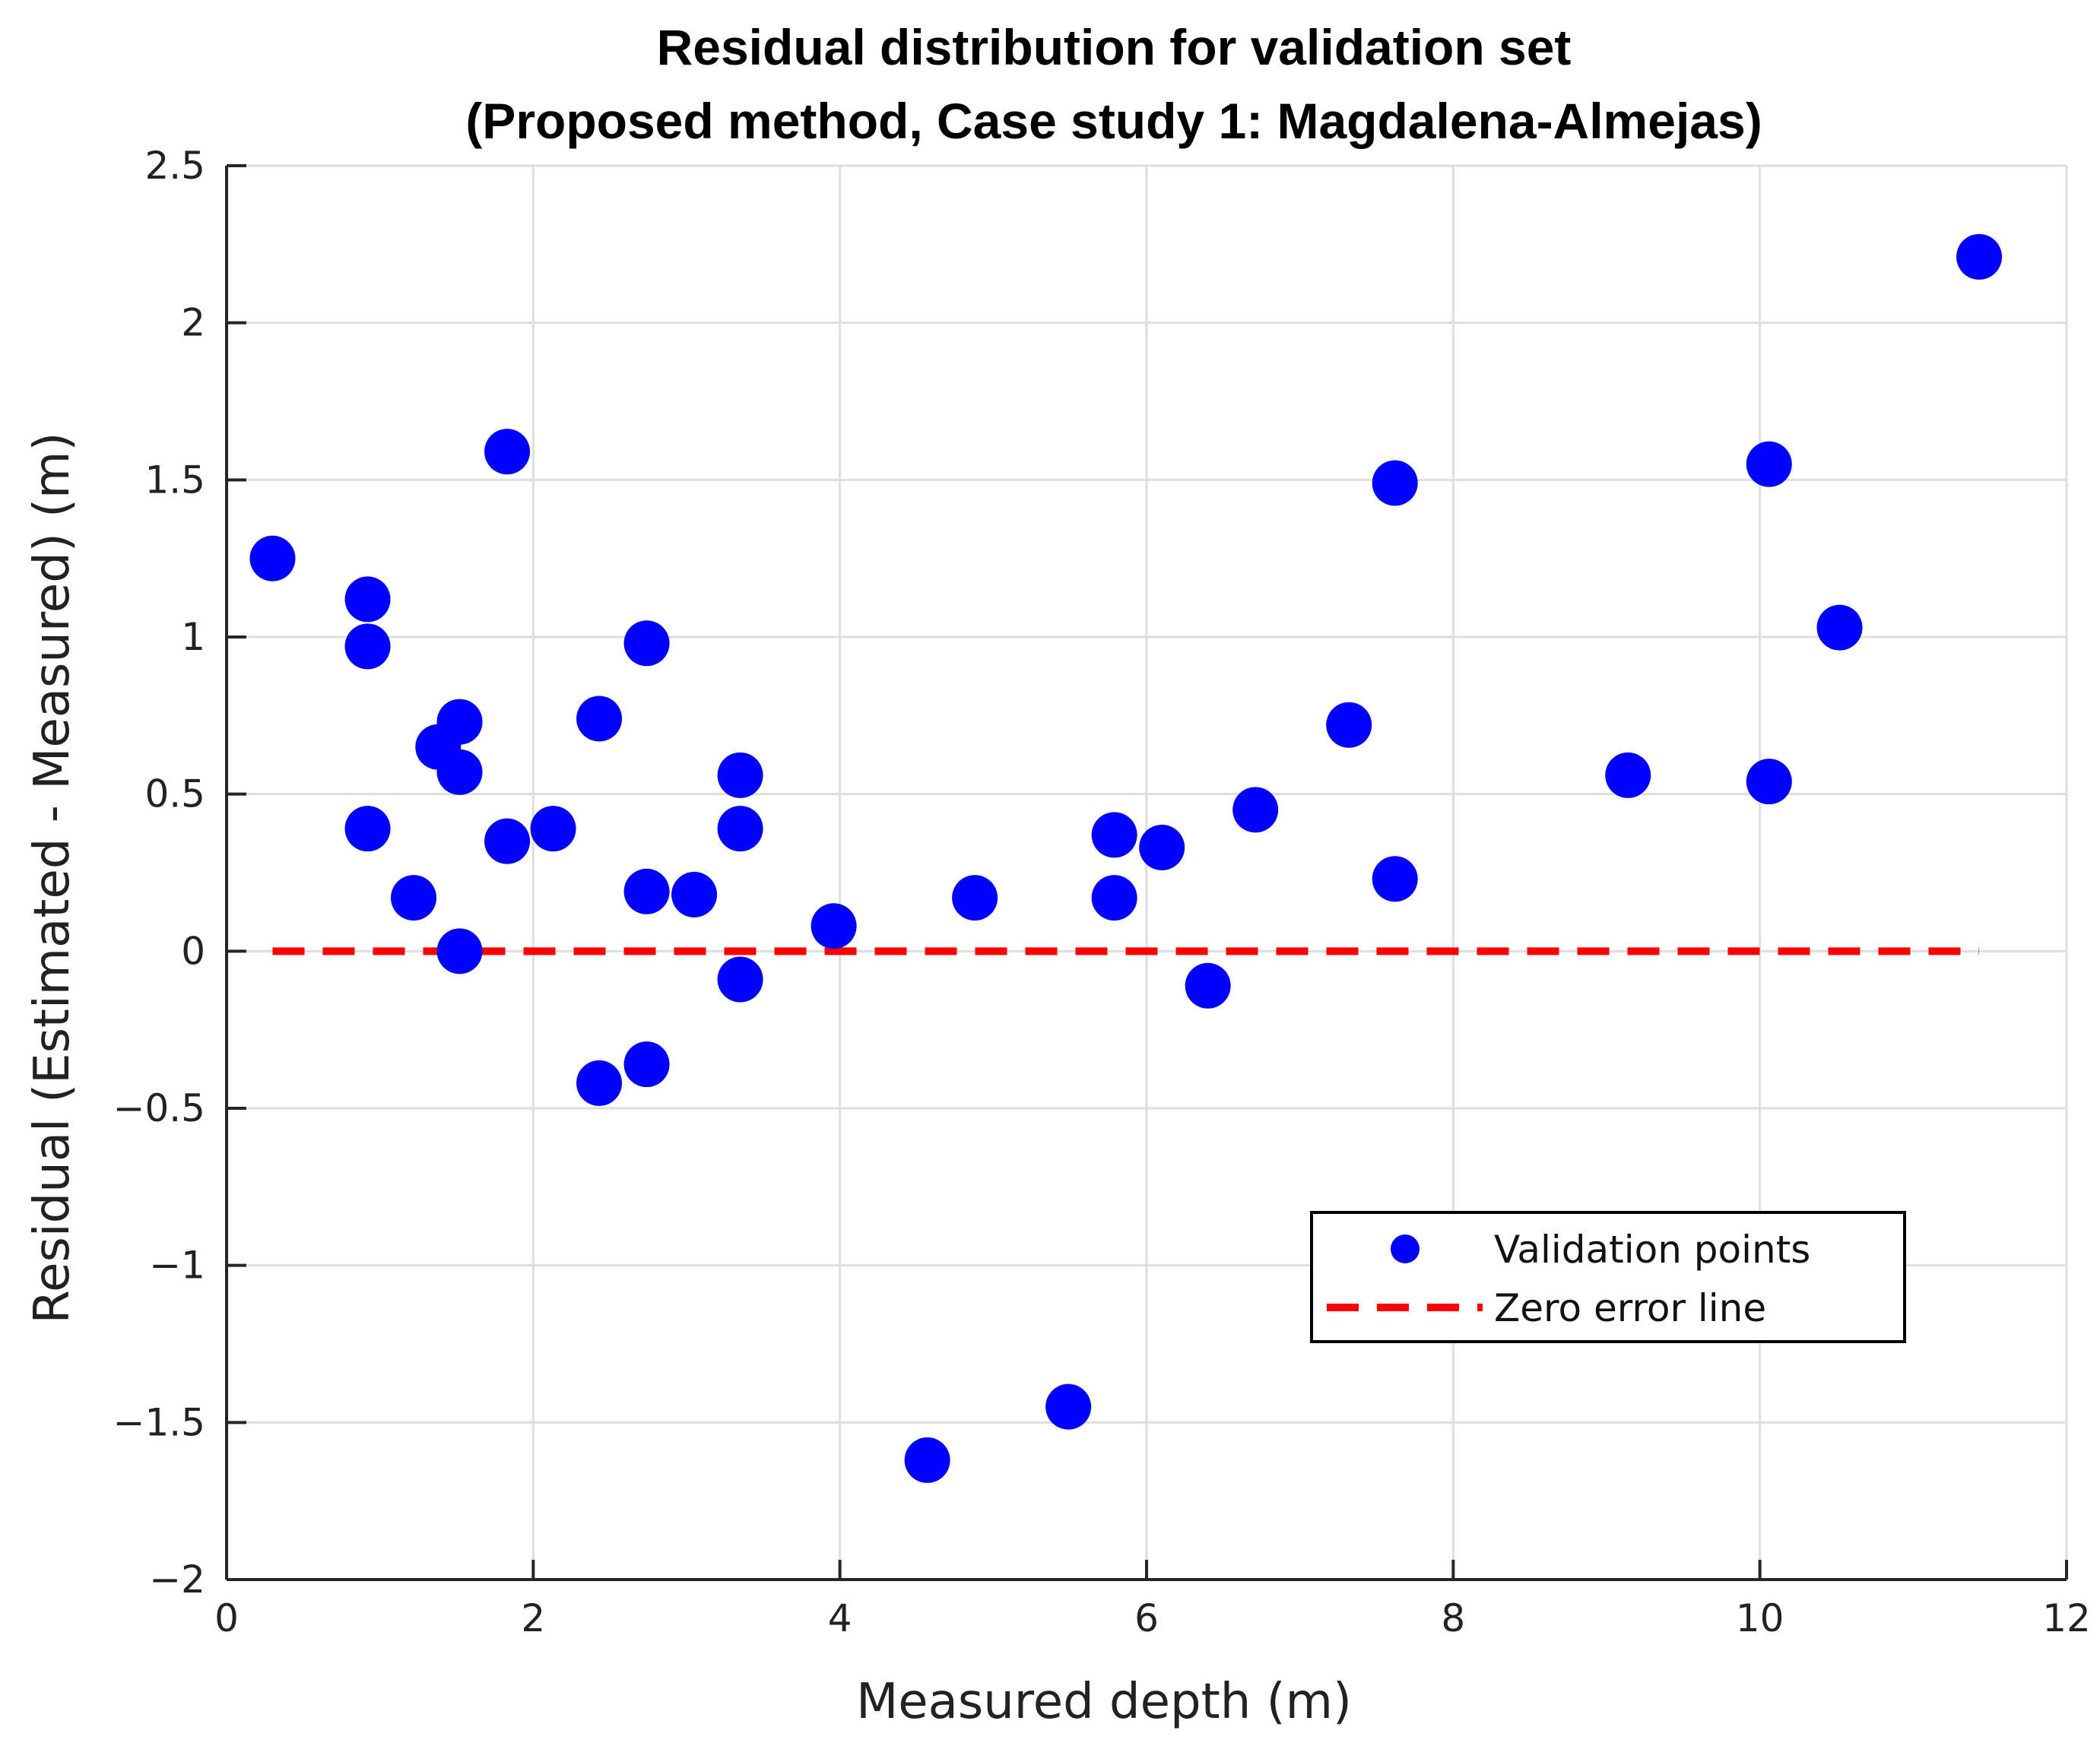 The width and height of the screenshot is (2100, 1743). I want to click on chart-title-line-1: Residual distribution for validation set, so click(1114, 47).